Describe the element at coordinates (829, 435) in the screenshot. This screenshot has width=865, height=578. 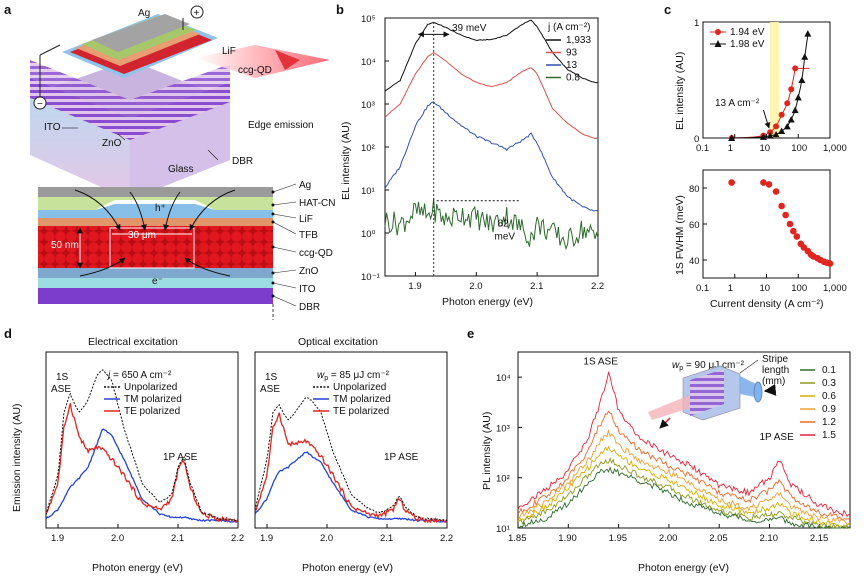
I see `e-legend-5: 1.5` at that location.